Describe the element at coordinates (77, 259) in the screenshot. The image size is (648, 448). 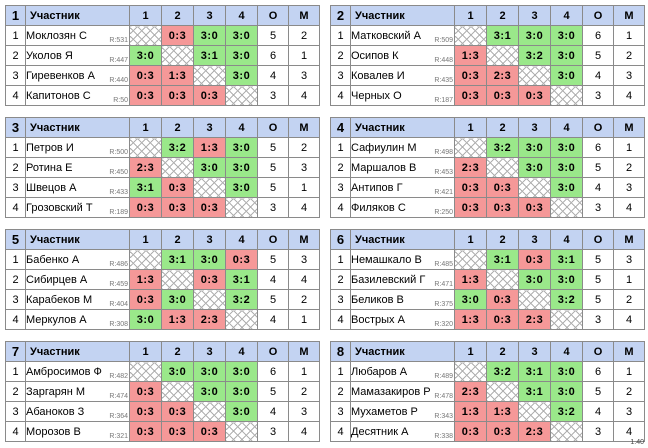
I see `player-name-cell: Бабенко А R:486` at that location.